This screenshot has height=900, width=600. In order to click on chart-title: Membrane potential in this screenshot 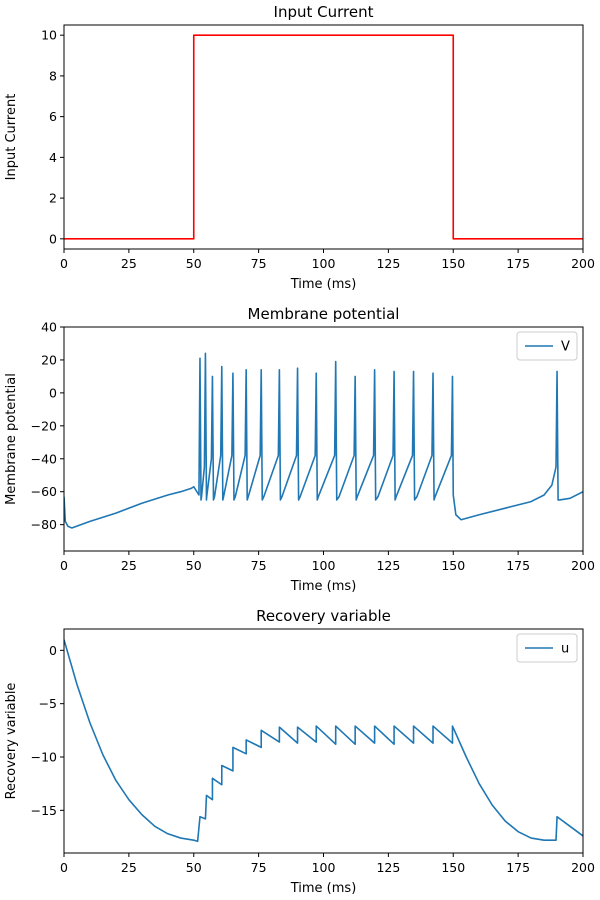, I will do `click(324, 314)`.